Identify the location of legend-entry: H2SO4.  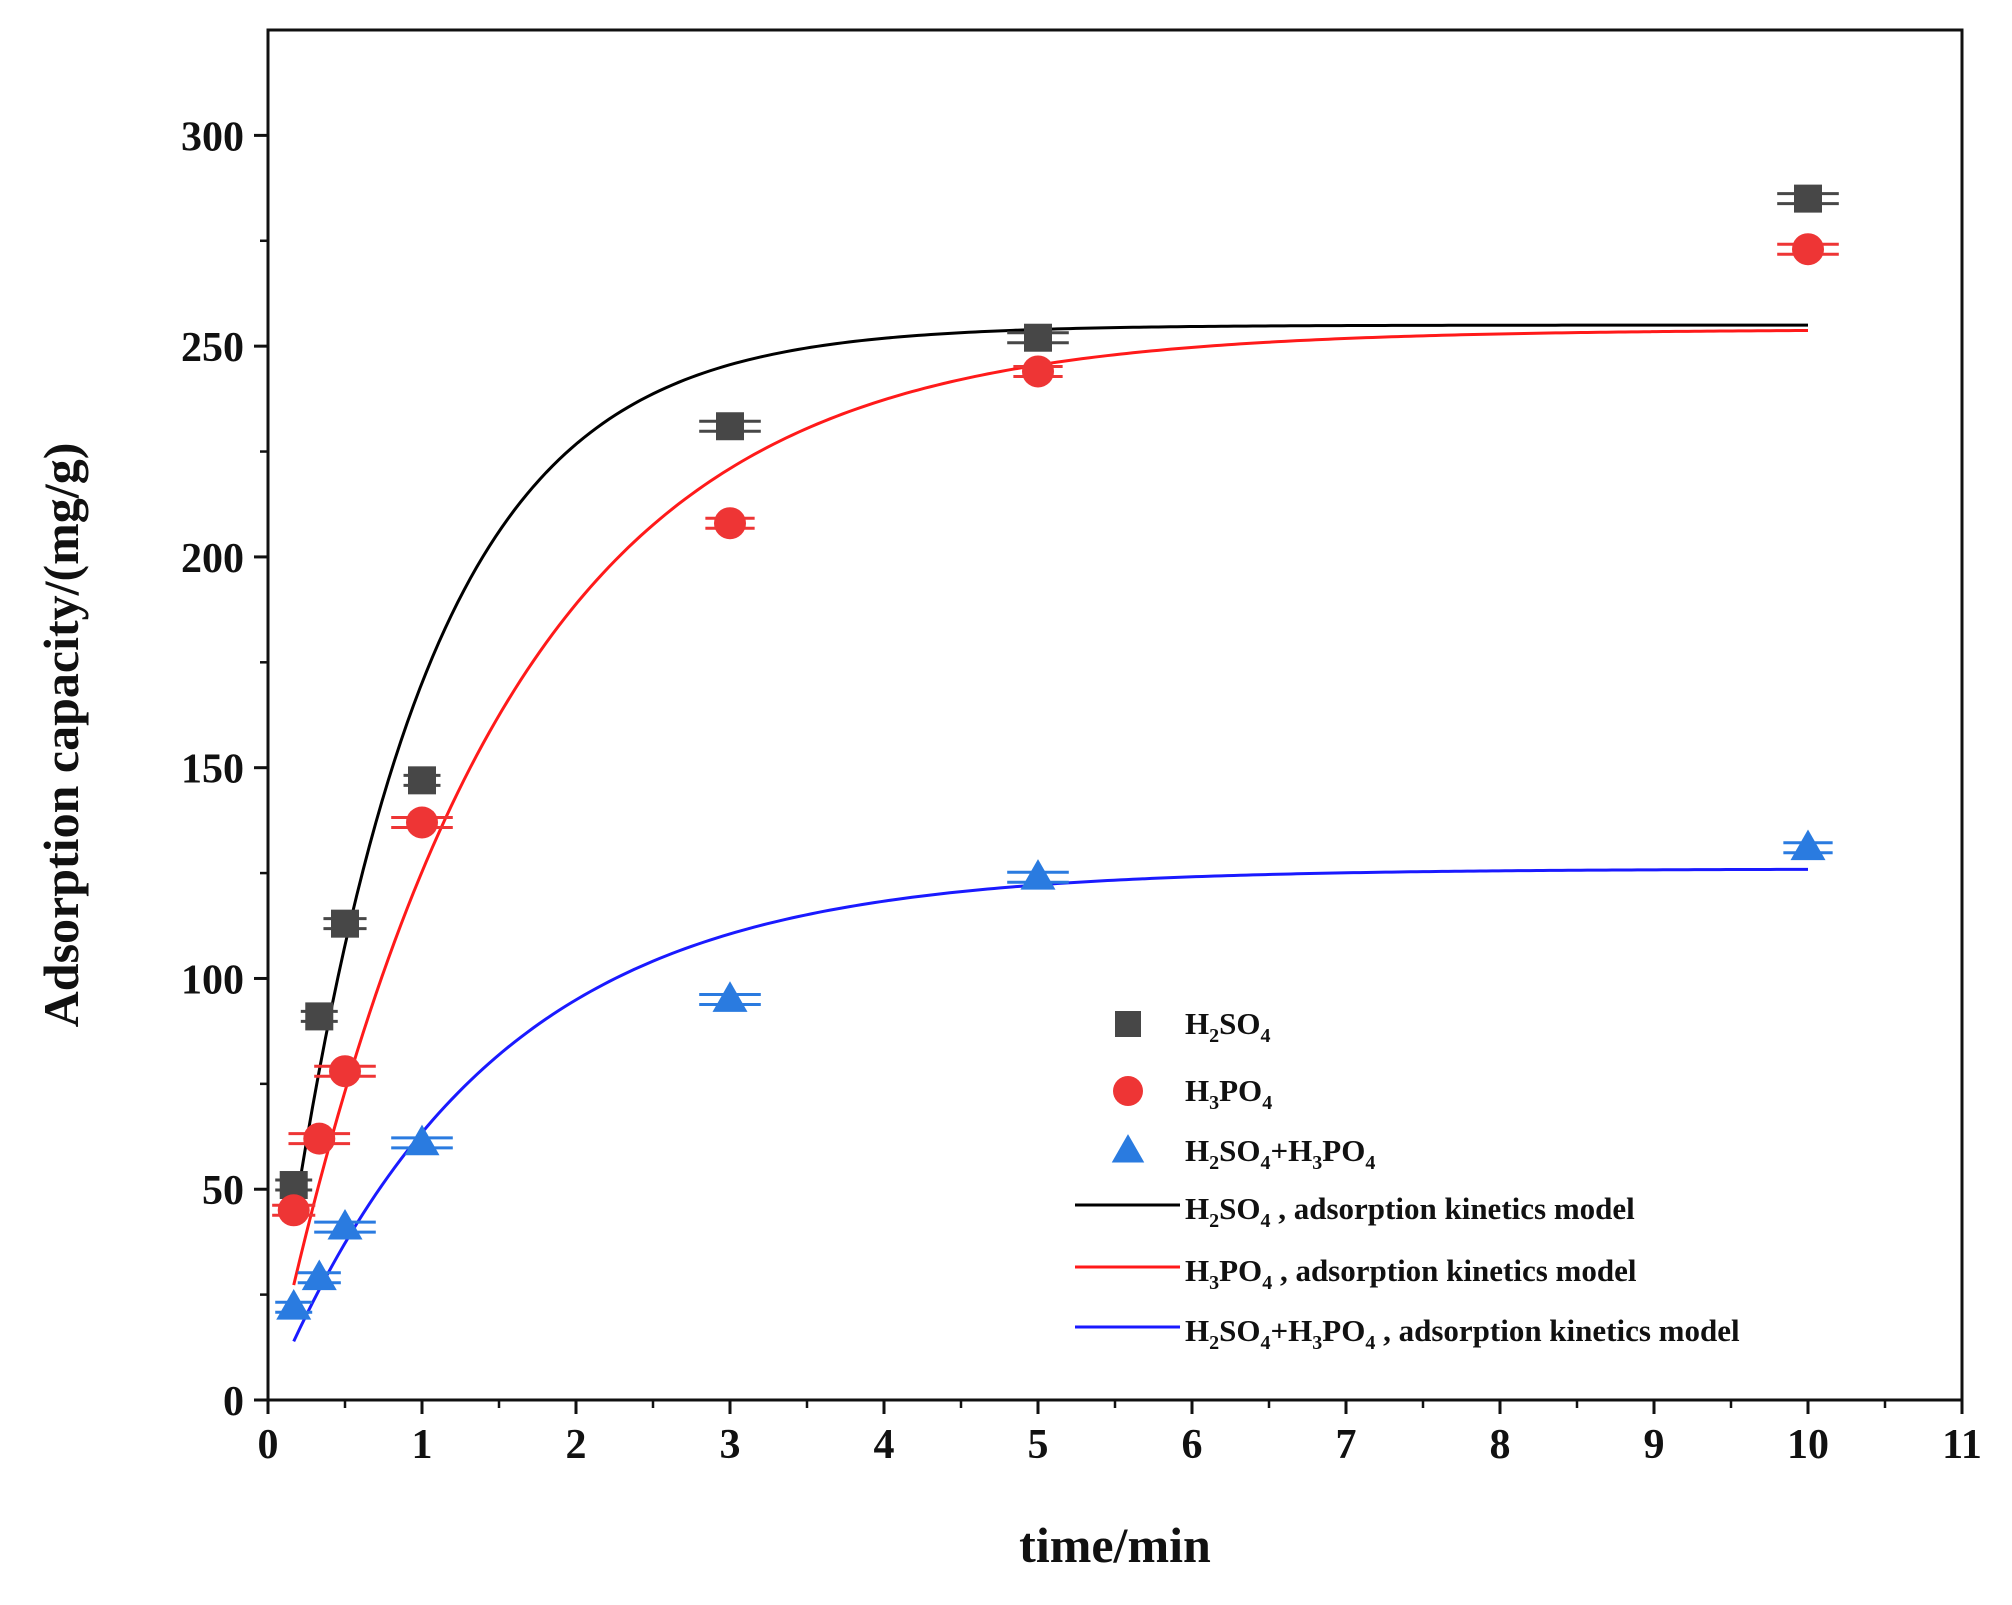
(1227, 1026).